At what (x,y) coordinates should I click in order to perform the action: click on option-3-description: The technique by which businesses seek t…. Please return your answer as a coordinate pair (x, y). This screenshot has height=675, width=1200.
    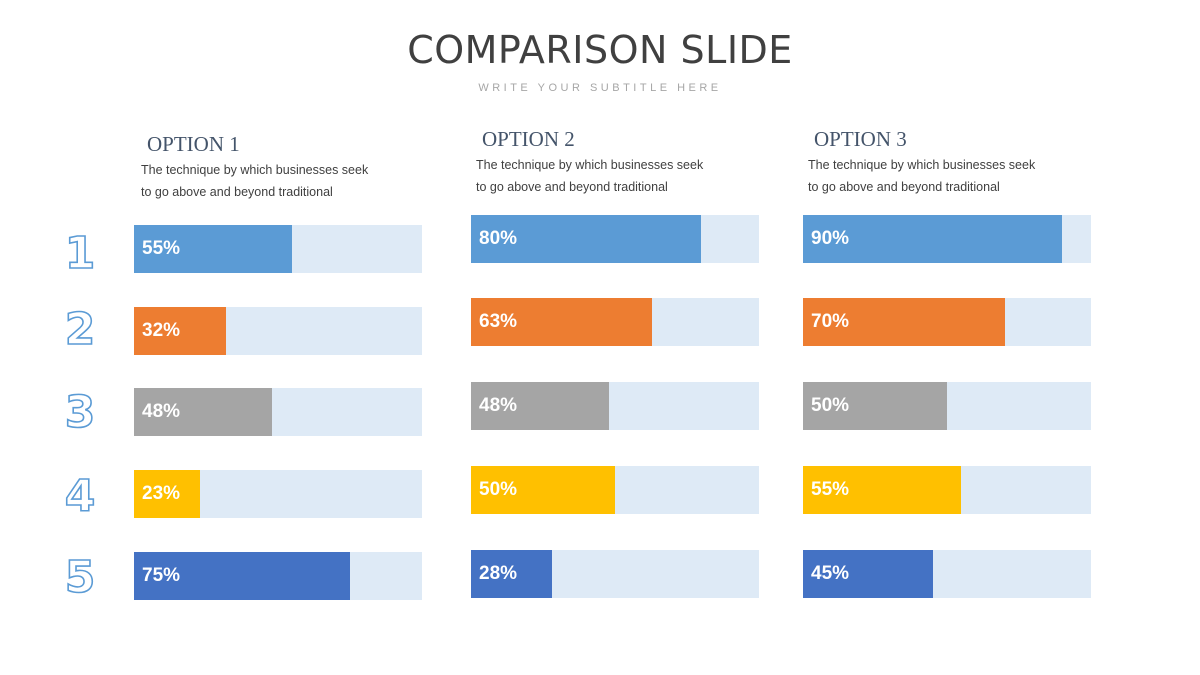
    Looking at the image, I should click on (938, 176).